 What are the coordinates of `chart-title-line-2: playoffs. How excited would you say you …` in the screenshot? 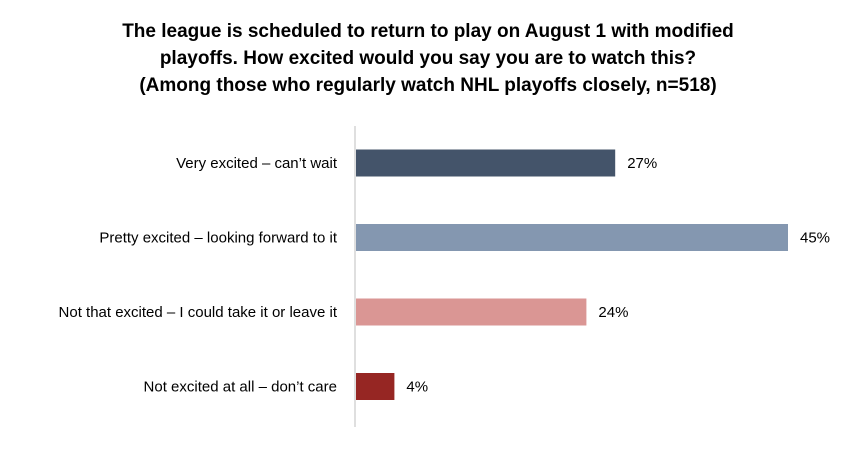 It's located at (428, 58).